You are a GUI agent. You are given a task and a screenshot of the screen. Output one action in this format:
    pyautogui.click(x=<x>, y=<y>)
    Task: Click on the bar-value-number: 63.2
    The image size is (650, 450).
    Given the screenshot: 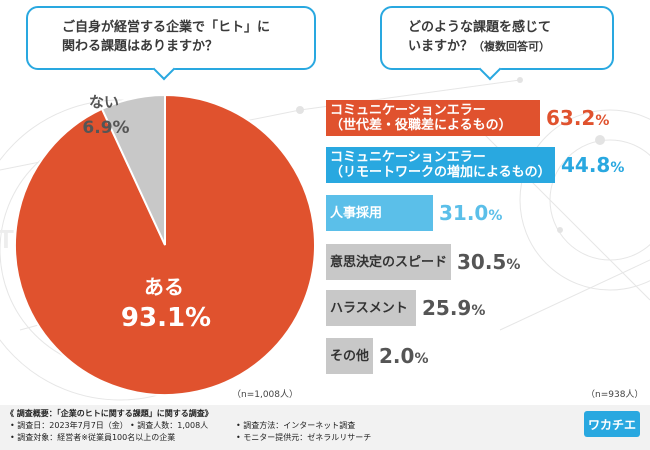 What is the action you would take?
    pyautogui.click(x=571, y=118)
    